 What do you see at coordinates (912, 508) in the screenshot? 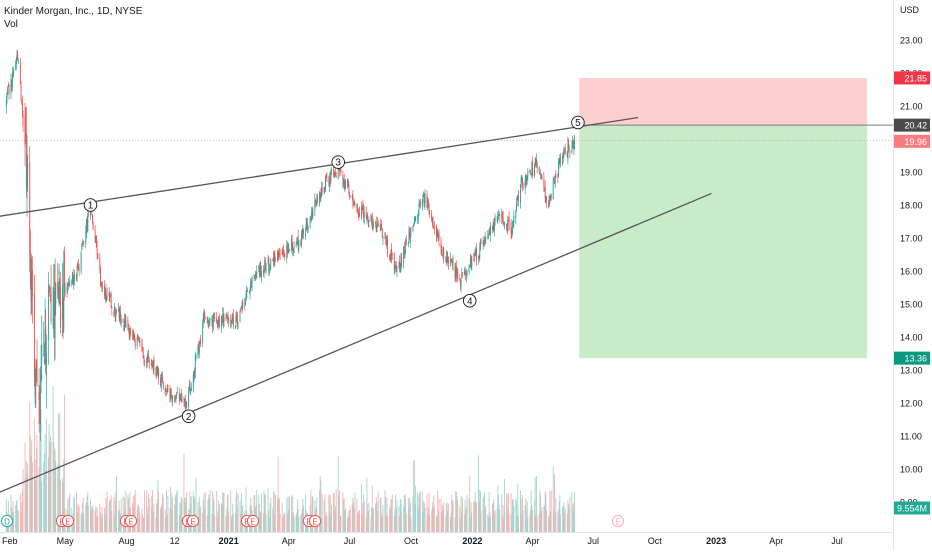
I see `volume-price-label: 9.554M` at bounding box center [912, 508].